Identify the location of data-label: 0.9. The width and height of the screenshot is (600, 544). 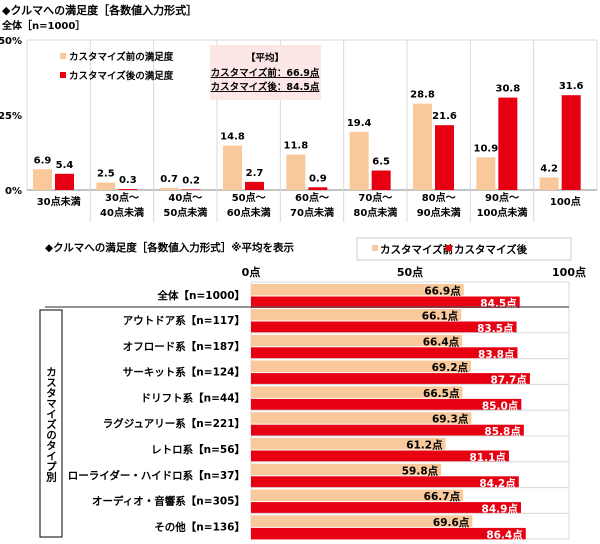
(318, 178).